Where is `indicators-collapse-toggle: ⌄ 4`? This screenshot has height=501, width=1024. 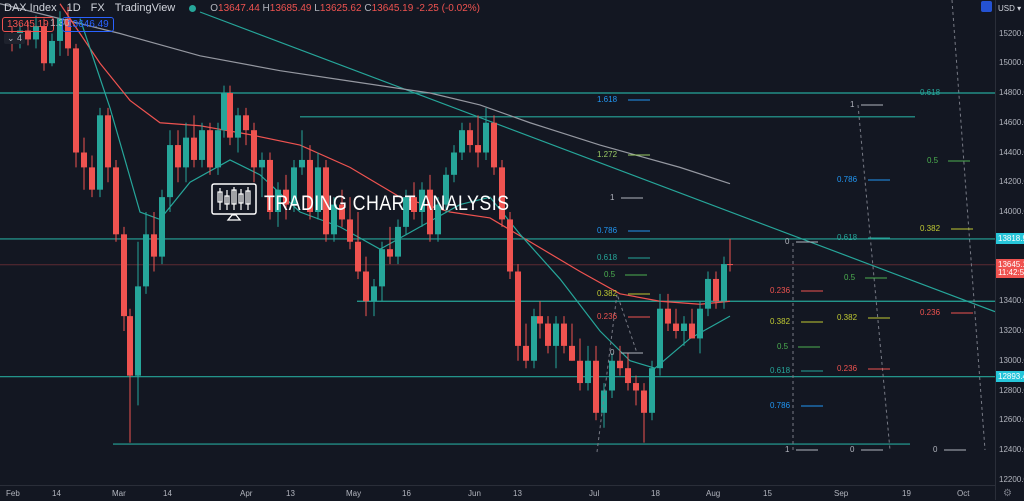 indicators-collapse-toggle: ⌄ 4 is located at coordinates (15, 38).